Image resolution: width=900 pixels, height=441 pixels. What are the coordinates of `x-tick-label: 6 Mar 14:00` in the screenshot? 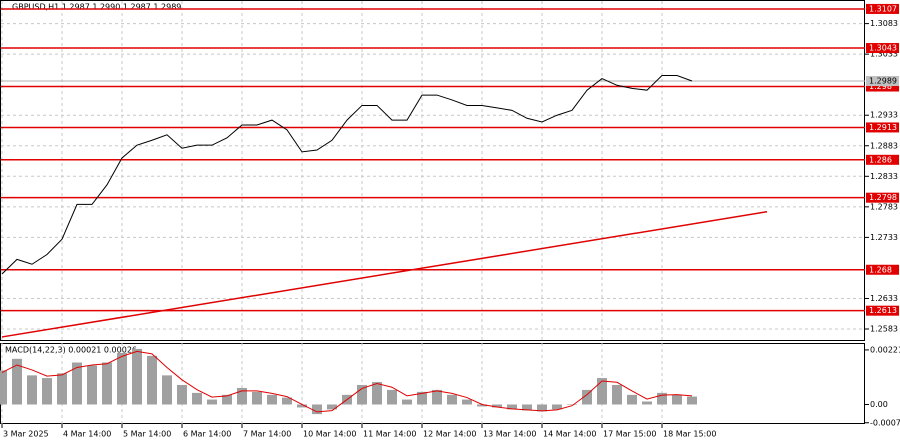 It's located at (207, 434).